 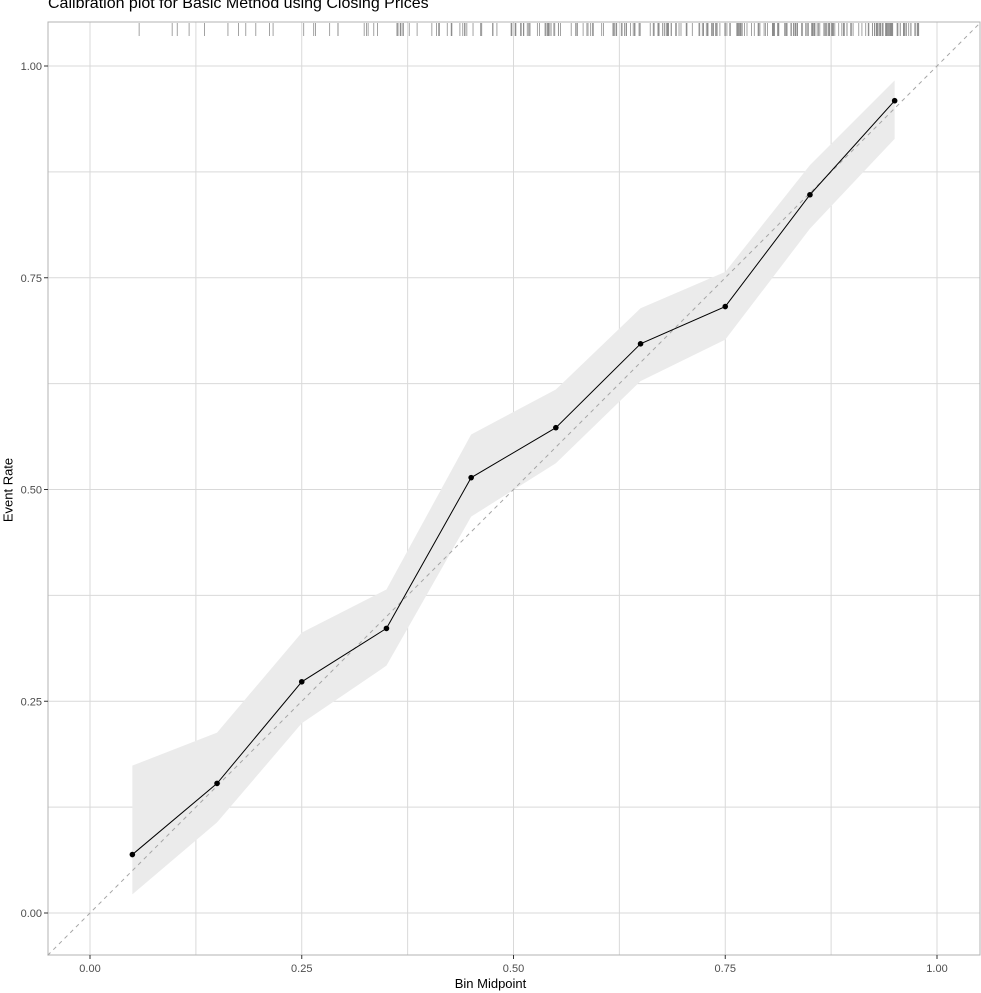 I want to click on x-tick-label: 1.00, so click(x=936, y=969).